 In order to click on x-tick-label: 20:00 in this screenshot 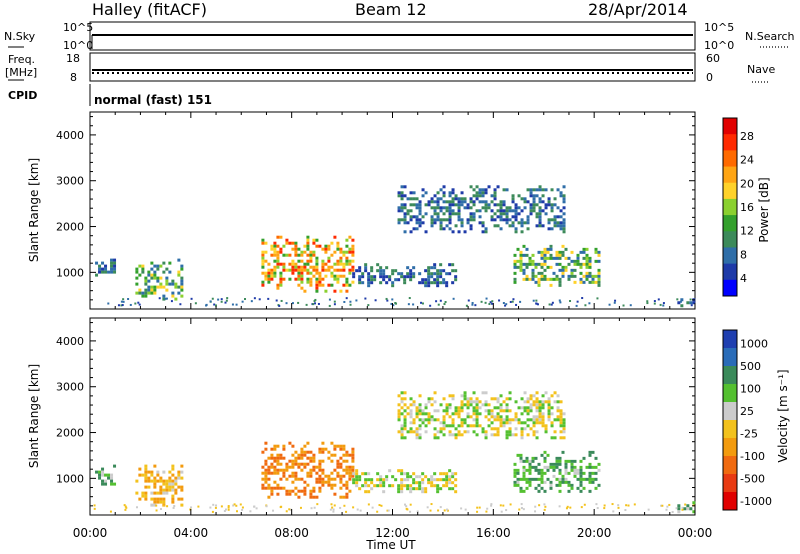, I will do `click(594, 533)`.